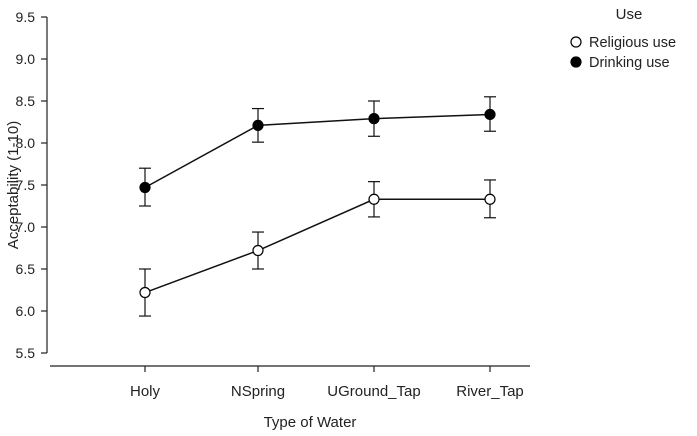 The height and width of the screenshot is (436, 697). I want to click on x-ticks: Holy NSpring UGround_Tap River_Tap, so click(327, 383).